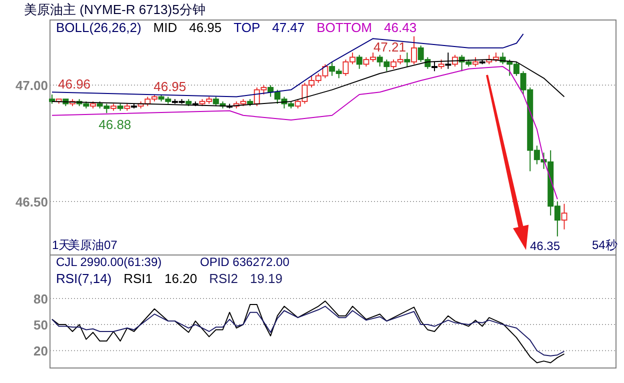 This screenshot has height=383, width=624. Describe the element at coordinates (115, 9) in the screenshot. I see `chart-title: 美原油主 (NYME-R 6713)5分钟` at that location.